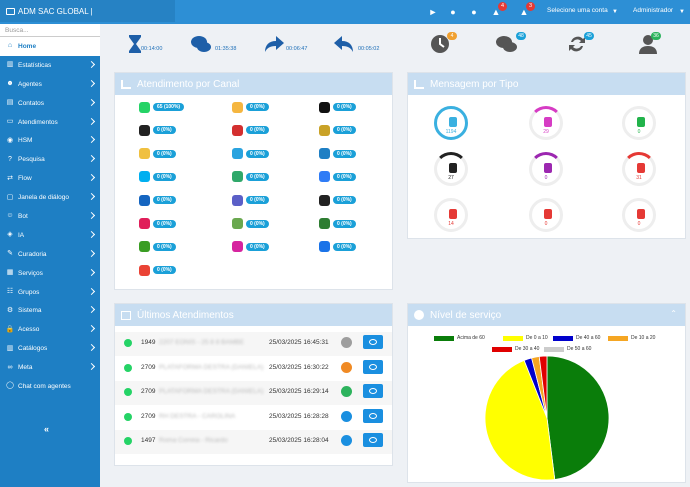 Image resolution: width=690 pixels, height=487 pixels. Describe the element at coordinates (157, 247) in the screenshot. I see `canal-mercadolivre: 0 (0%)` at that location.